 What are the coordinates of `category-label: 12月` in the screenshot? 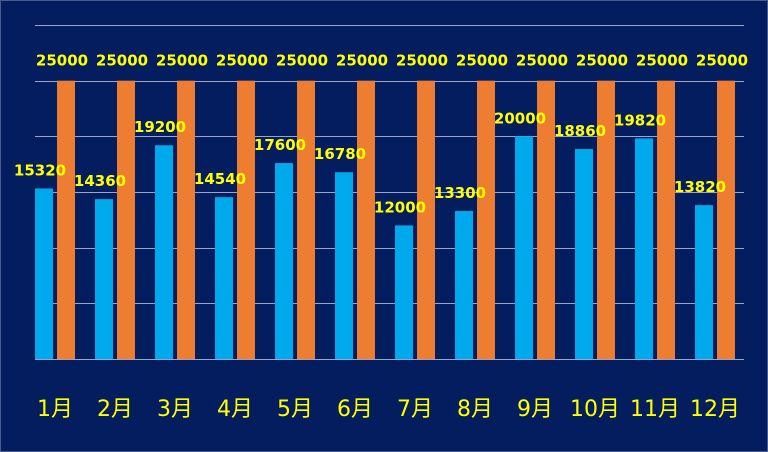 It's located at (715, 409).